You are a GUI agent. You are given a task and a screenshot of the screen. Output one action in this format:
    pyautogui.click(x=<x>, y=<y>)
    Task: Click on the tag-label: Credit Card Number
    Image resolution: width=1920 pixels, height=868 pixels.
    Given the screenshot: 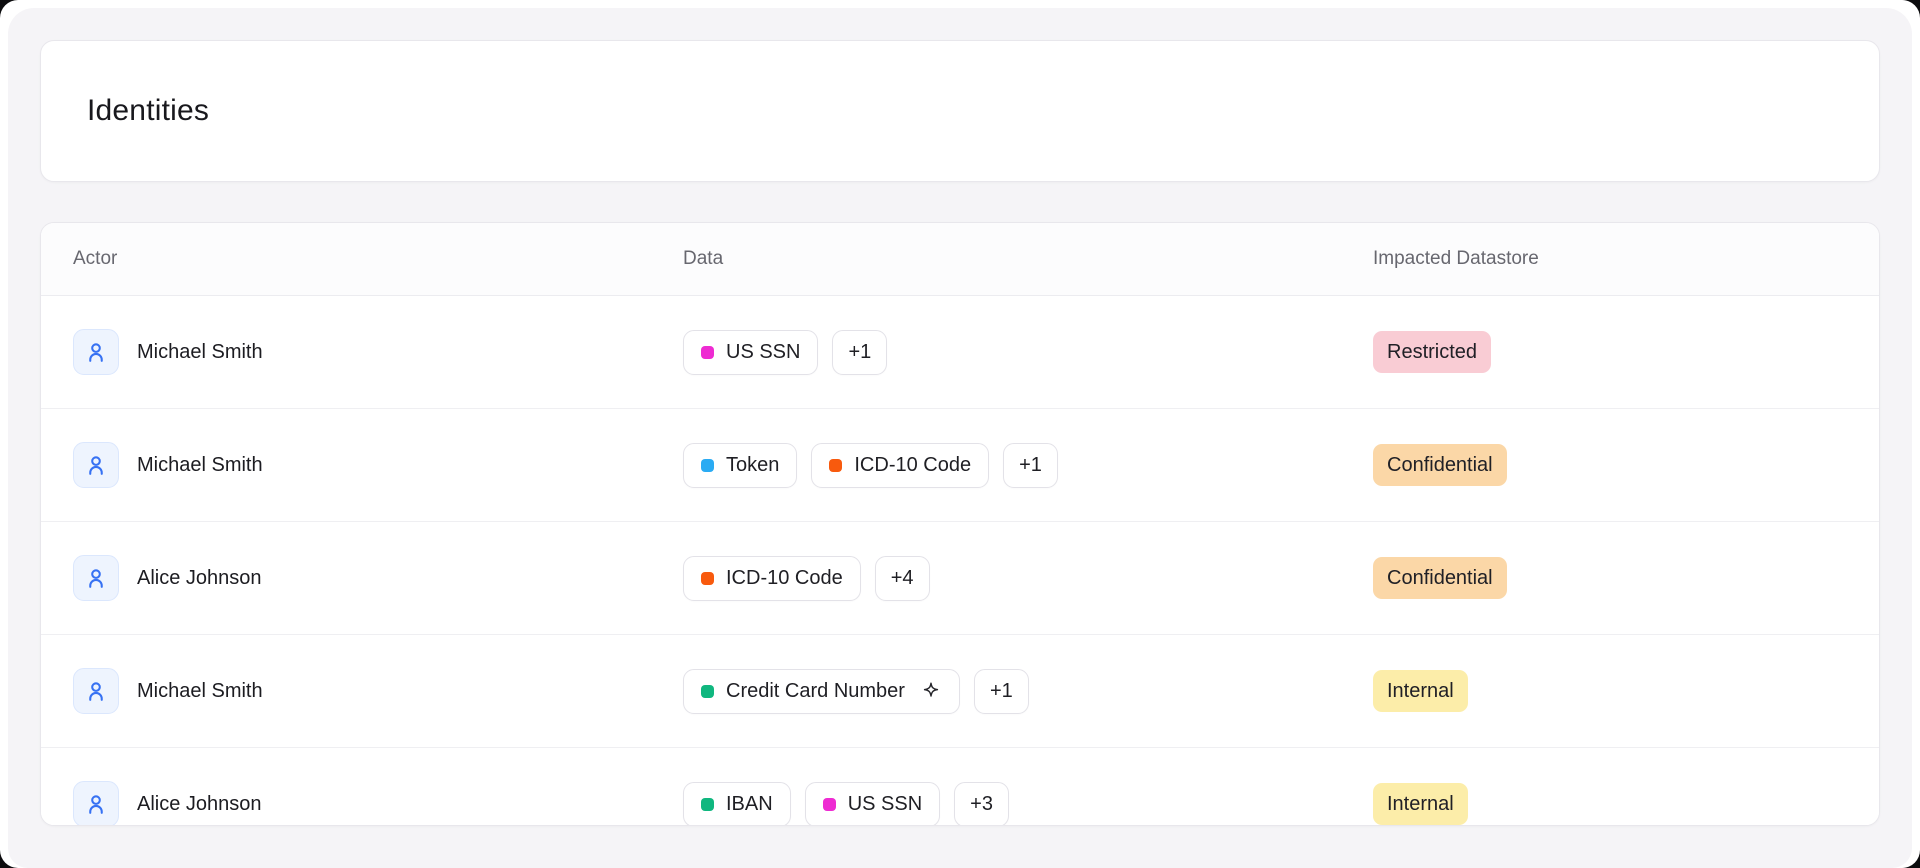 What is the action you would take?
    pyautogui.click(x=815, y=690)
    